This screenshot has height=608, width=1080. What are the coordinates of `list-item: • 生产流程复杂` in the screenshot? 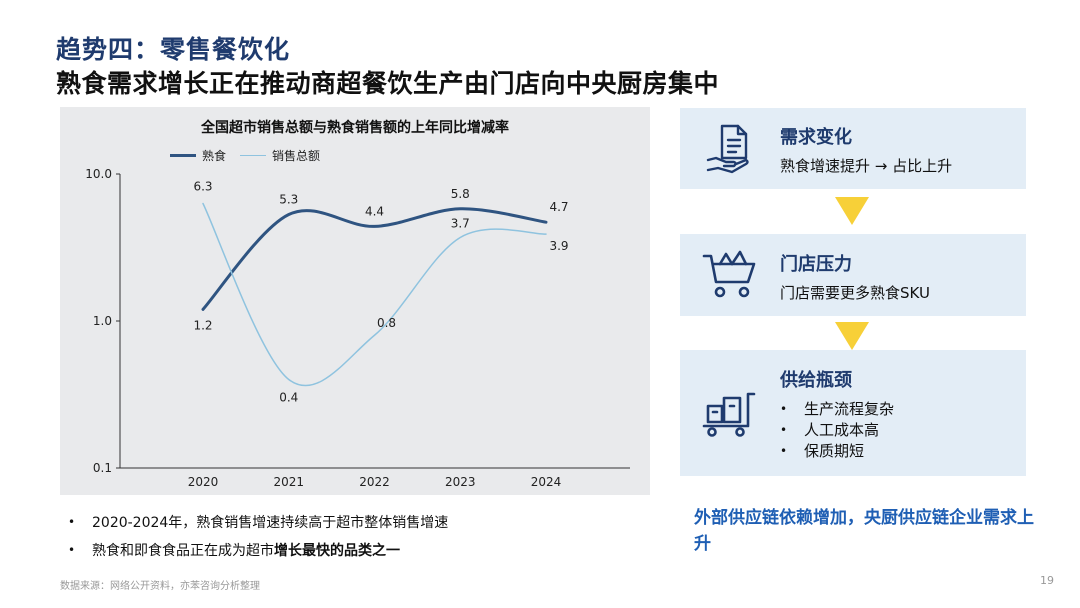 It's located at (837, 408).